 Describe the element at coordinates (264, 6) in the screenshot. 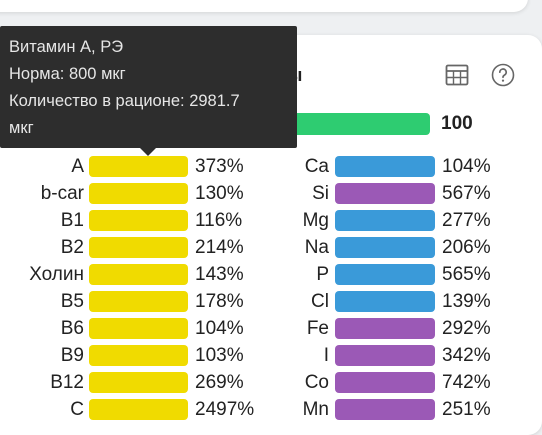

I see `previous-card` at that location.